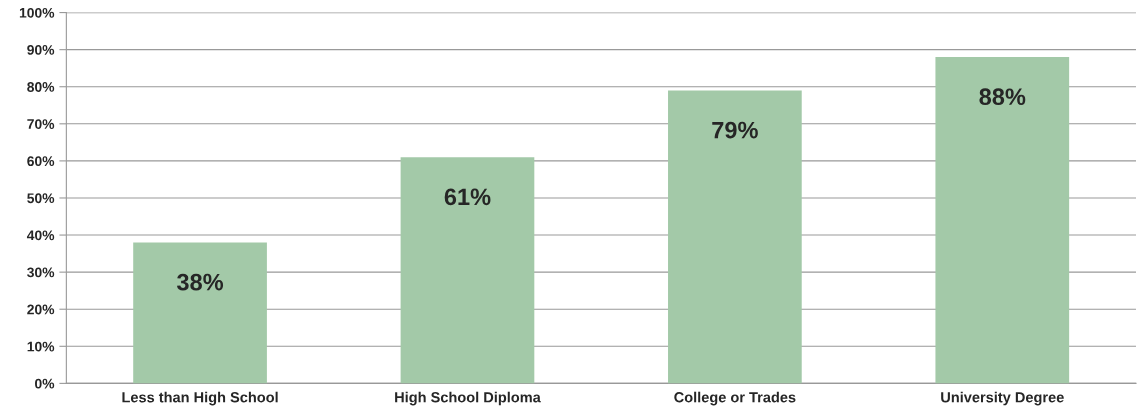 The image size is (1144, 419). I want to click on x-tick-label: Less than High School, so click(200, 398).